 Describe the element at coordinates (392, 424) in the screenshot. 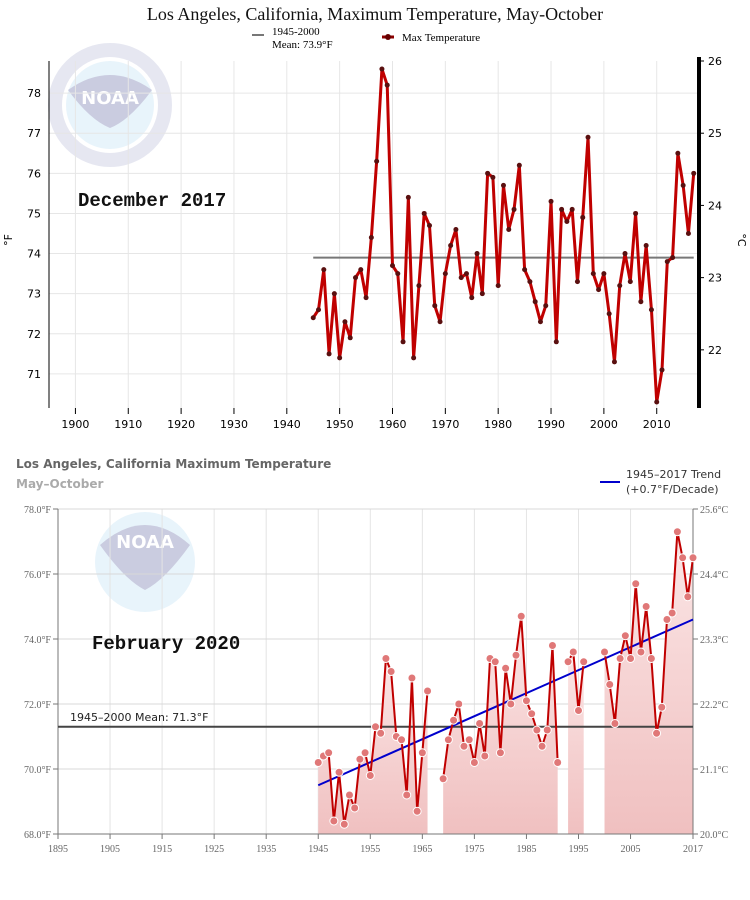

I see `x-tick-label: 1960` at that location.